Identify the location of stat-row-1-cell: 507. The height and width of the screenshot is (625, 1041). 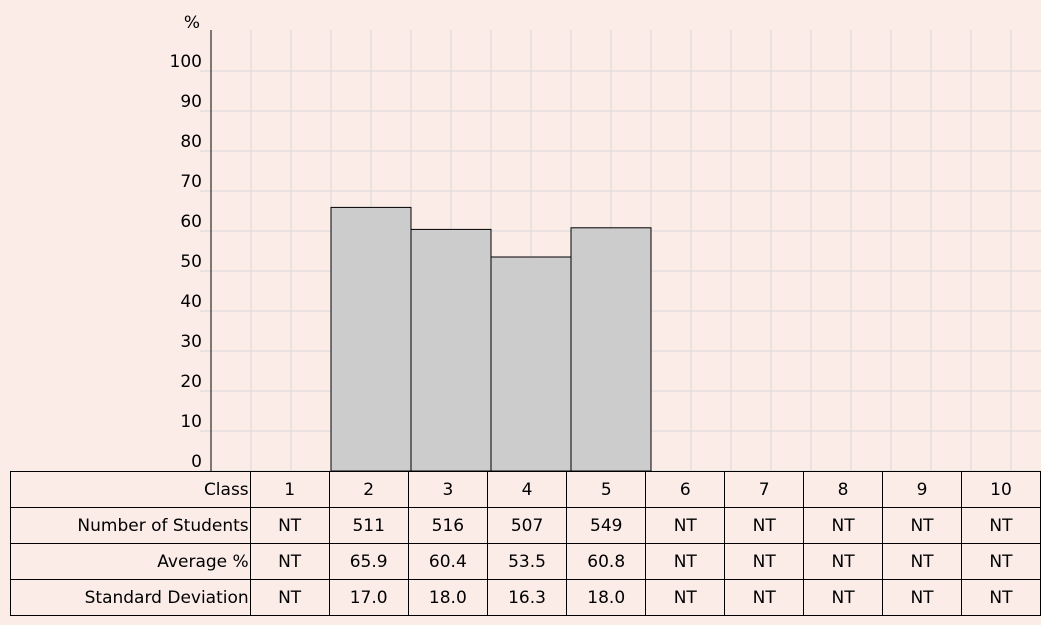
(527, 525).